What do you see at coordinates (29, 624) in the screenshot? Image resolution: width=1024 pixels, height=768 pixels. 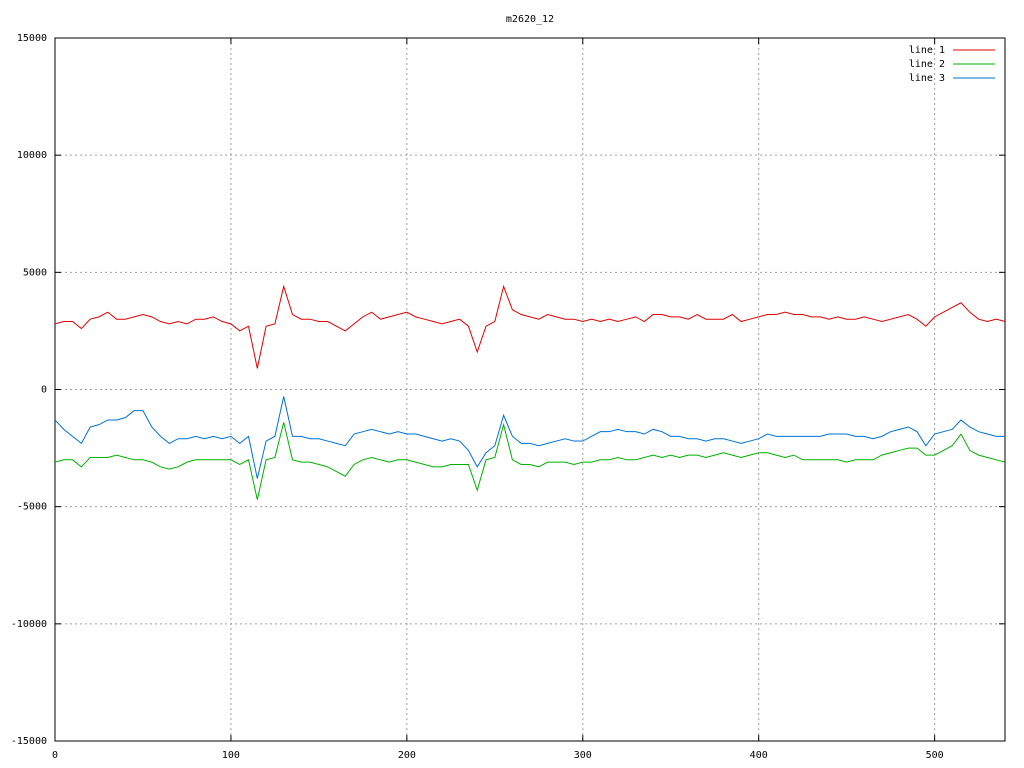 I see `y-tick-label: -10000` at bounding box center [29, 624].